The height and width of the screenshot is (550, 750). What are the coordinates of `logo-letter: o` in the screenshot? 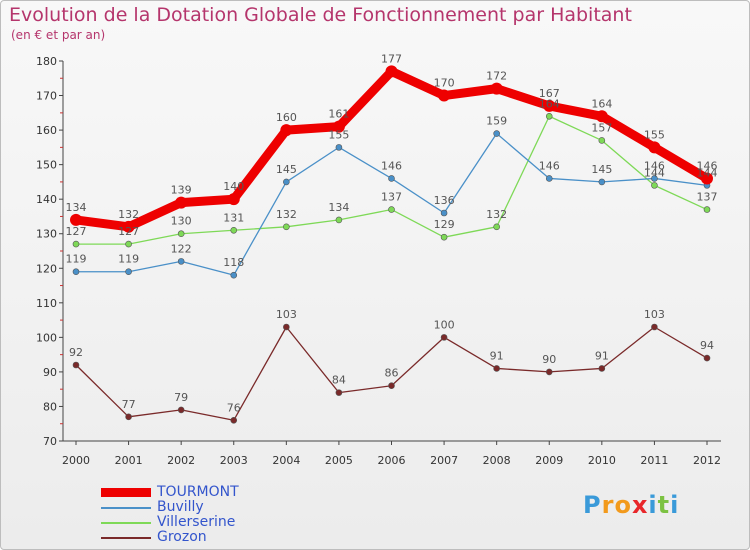 It's located at (623, 505).